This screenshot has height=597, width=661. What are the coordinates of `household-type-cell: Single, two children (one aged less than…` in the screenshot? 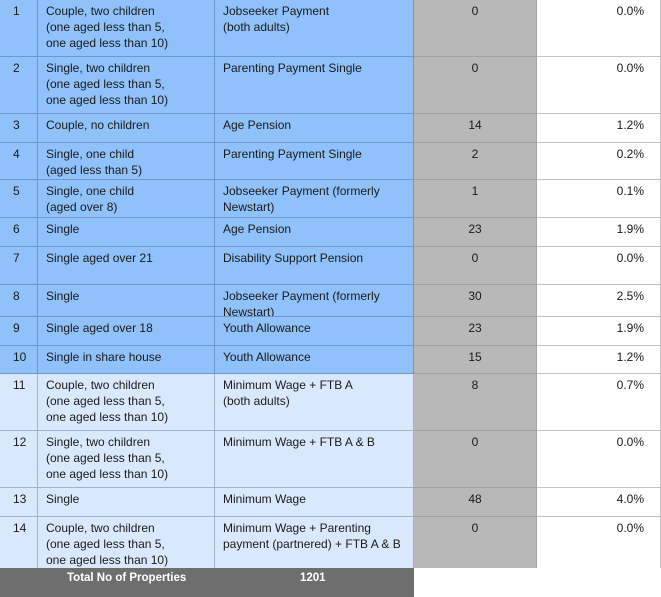 It's located at (126, 459).